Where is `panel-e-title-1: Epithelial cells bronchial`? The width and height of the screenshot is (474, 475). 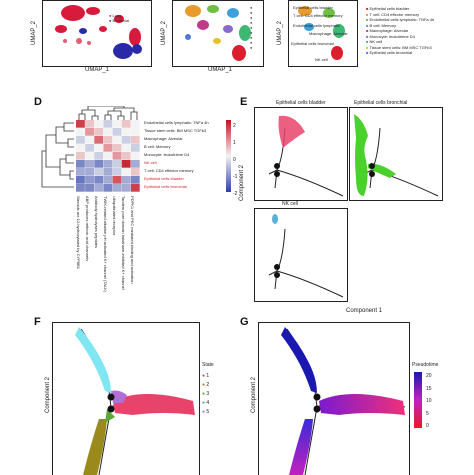 panel-e-title-1: Epithelial cells bronchial is located at coordinates (381, 103).